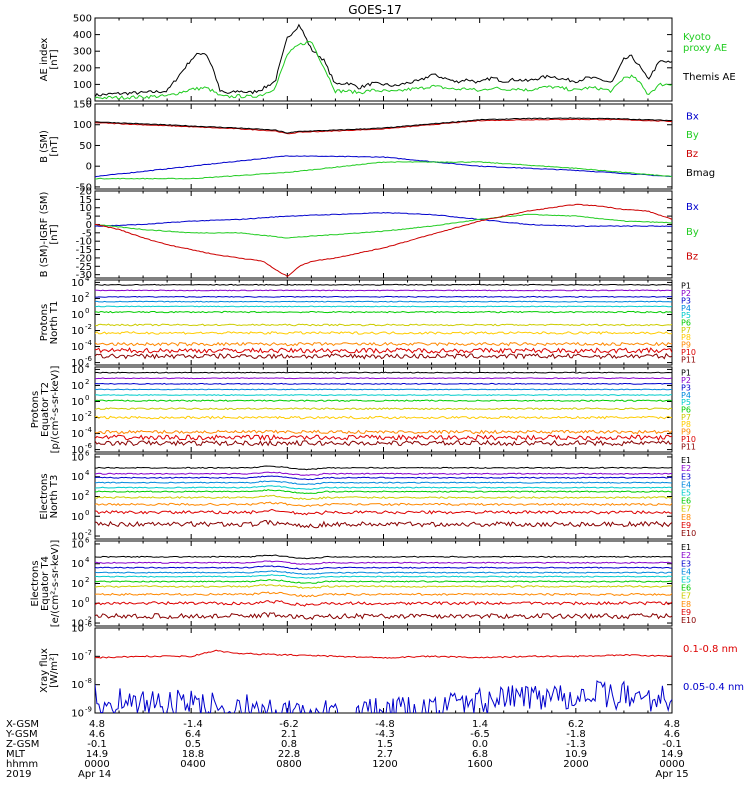 The height and width of the screenshot is (800, 750). What do you see at coordinates (85, 200) in the screenshot?
I see `y-tick-label: 15` at bounding box center [85, 200].